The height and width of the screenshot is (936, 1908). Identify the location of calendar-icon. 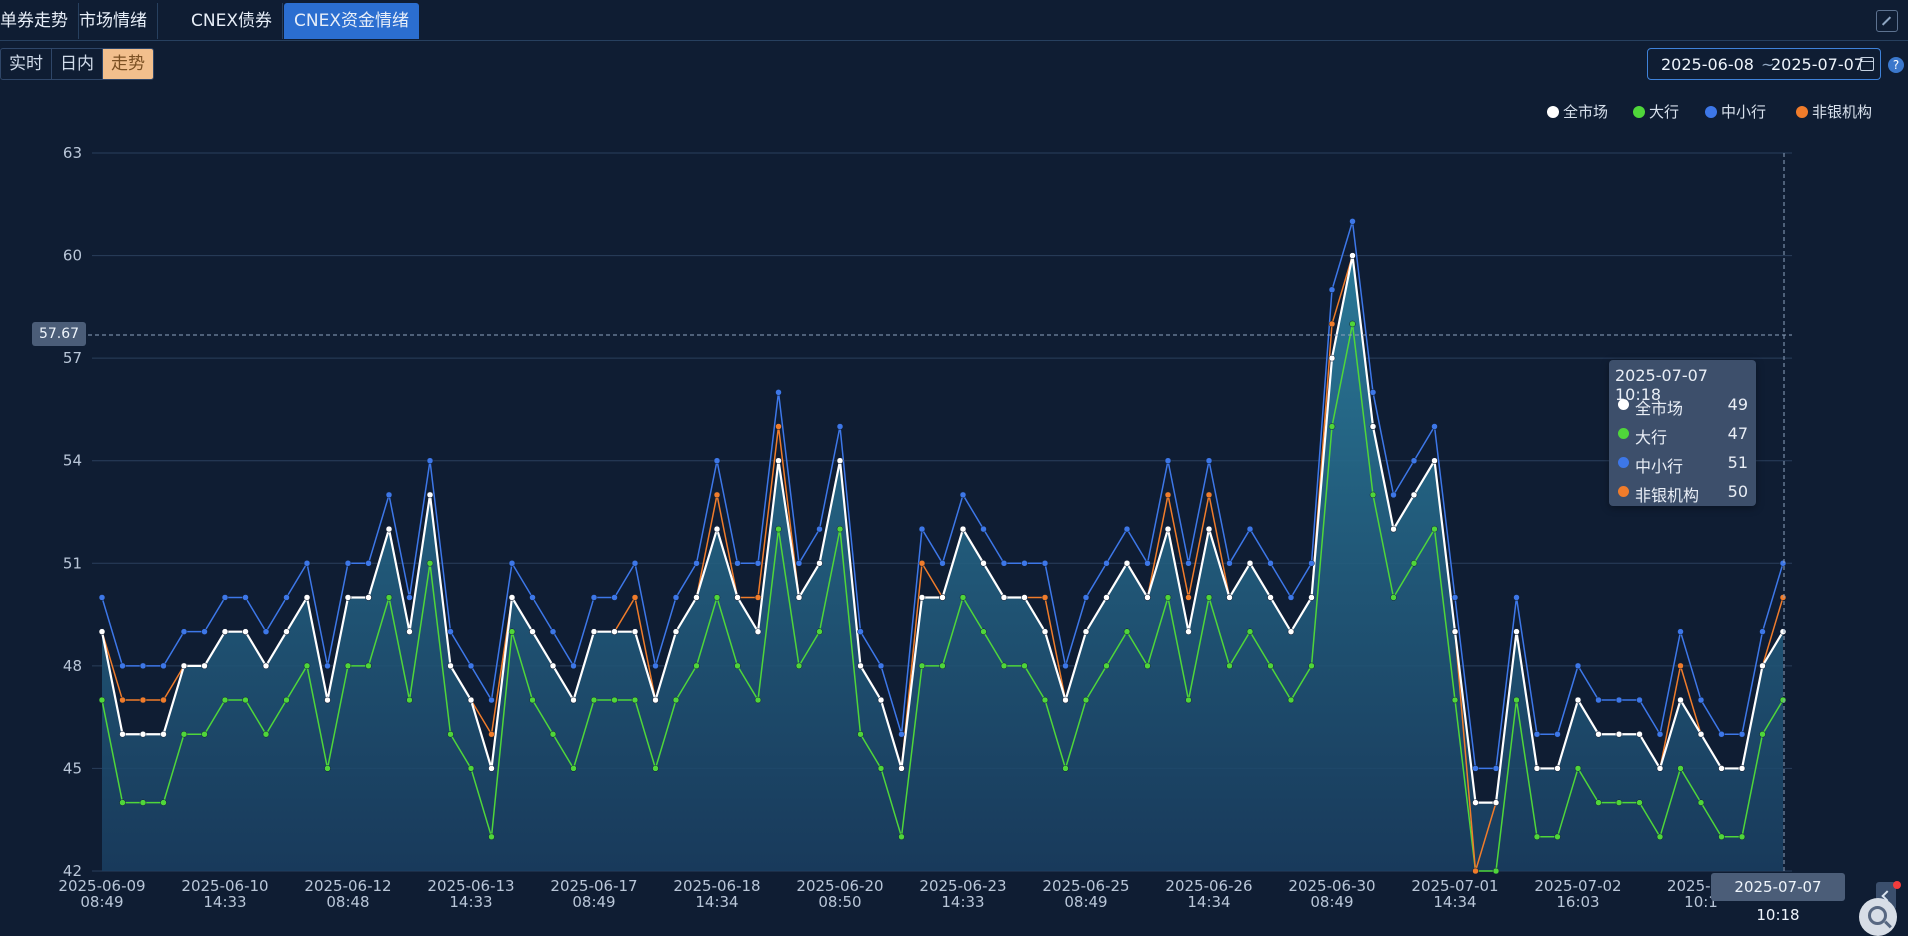
(1867, 64).